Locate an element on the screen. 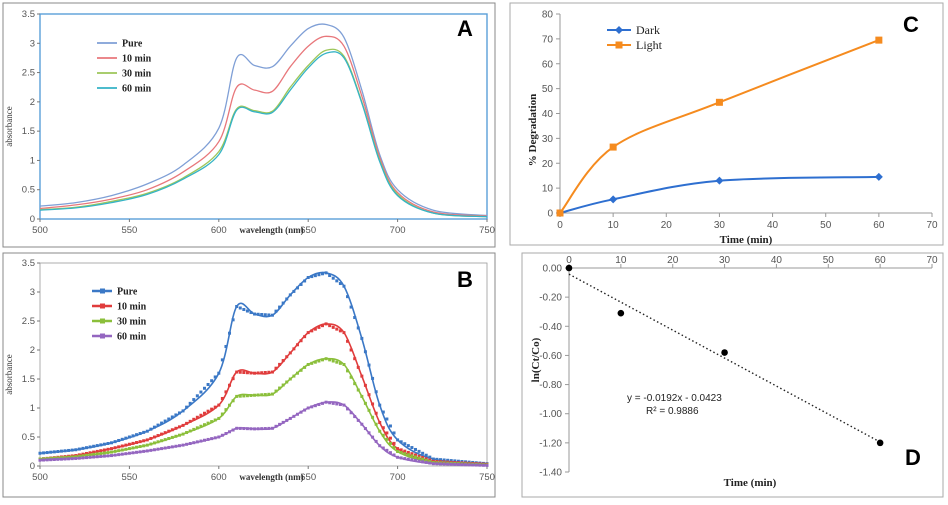 The width and height of the screenshot is (948, 505). legend-label: 30 min is located at coordinates (132, 322).